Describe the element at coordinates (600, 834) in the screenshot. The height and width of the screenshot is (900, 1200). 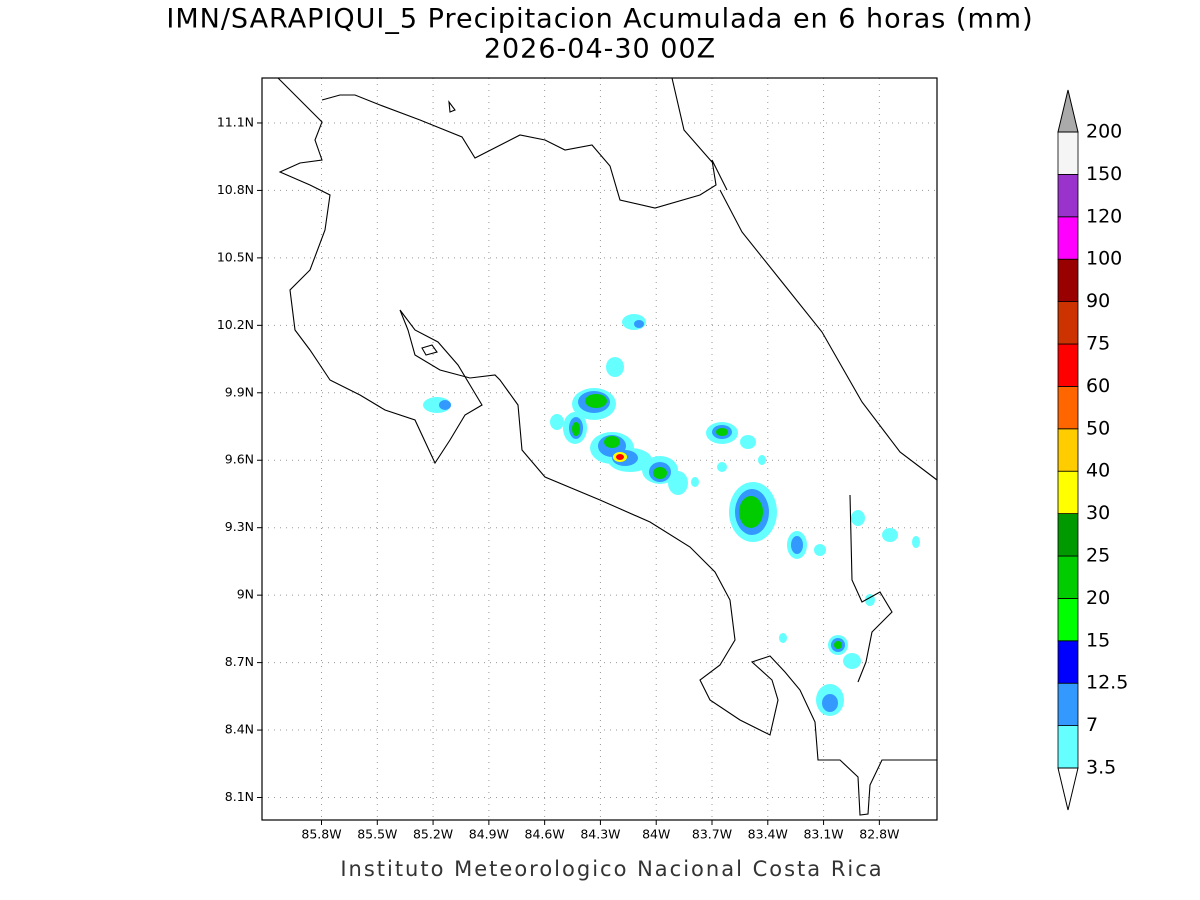
I see `x-tick-label: 84.3W` at that location.